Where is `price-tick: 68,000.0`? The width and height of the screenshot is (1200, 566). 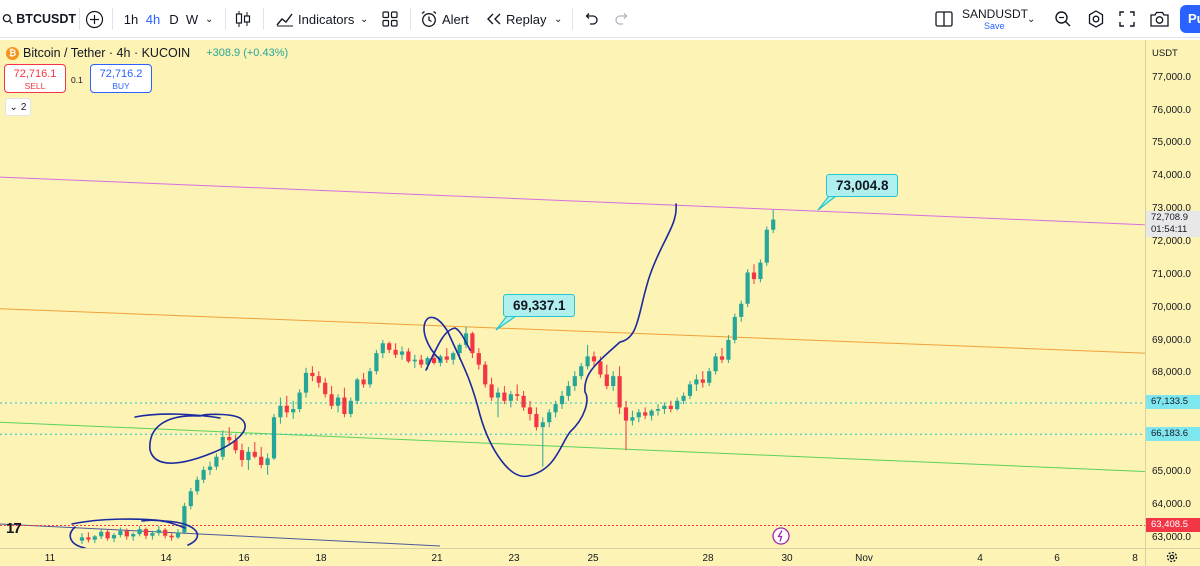
price-tick: 68,000.0 is located at coordinates (1171, 372).